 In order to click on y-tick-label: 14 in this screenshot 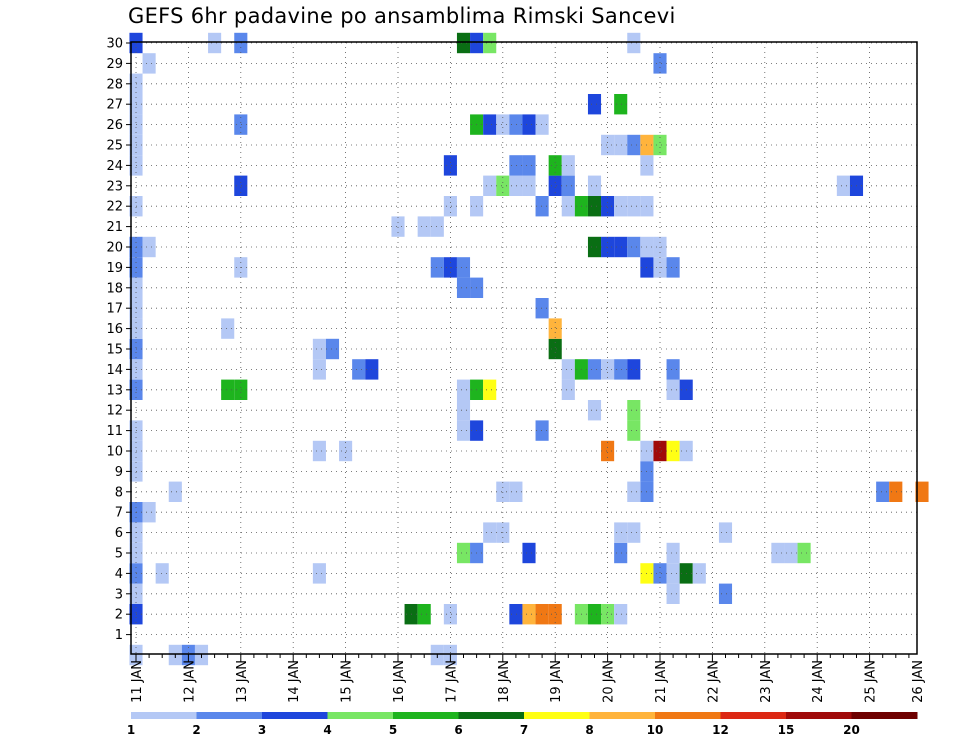, I will do `click(114, 370)`.